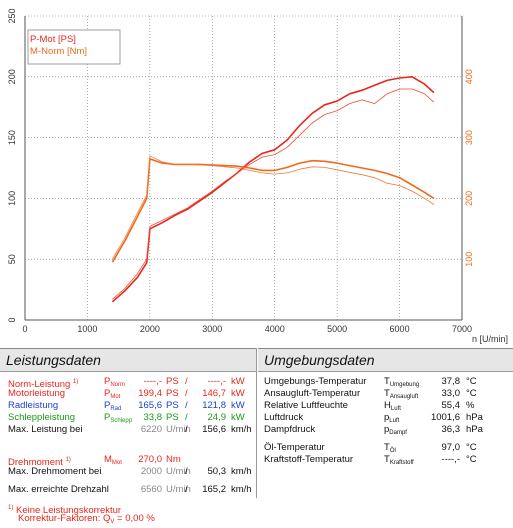 Image resolution: width=513 pixels, height=528 pixels. I want to click on series-line, so click(273, 207).